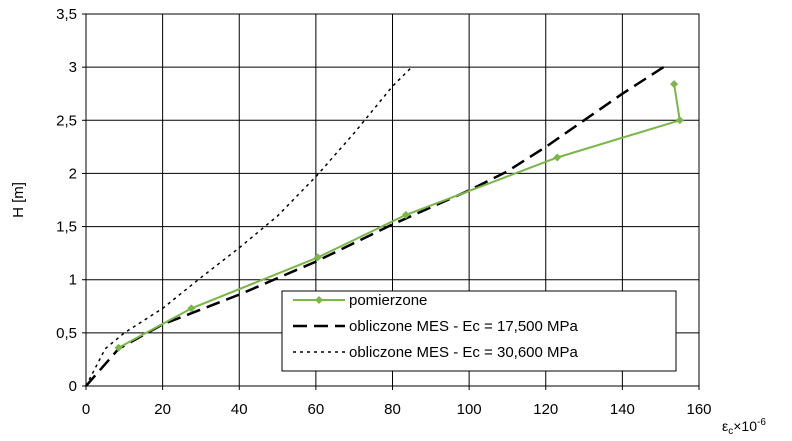  I want to click on legend-marker, so click(319, 300).